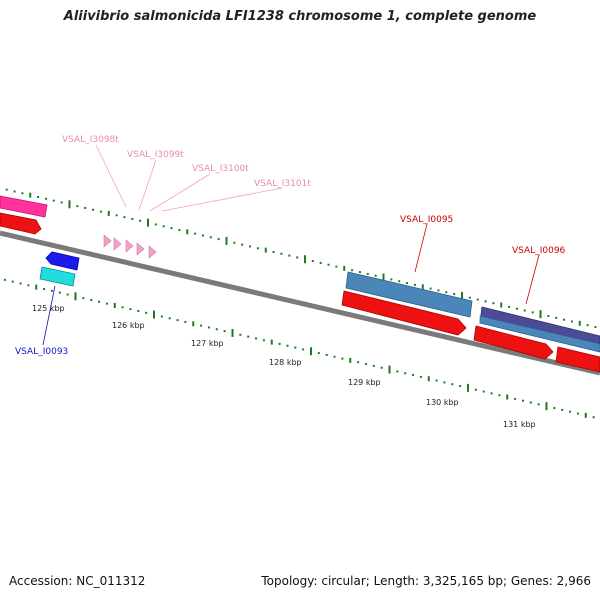 The width and height of the screenshot is (600, 600). I want to click on red-cds-feature-left, so click(21, 223).